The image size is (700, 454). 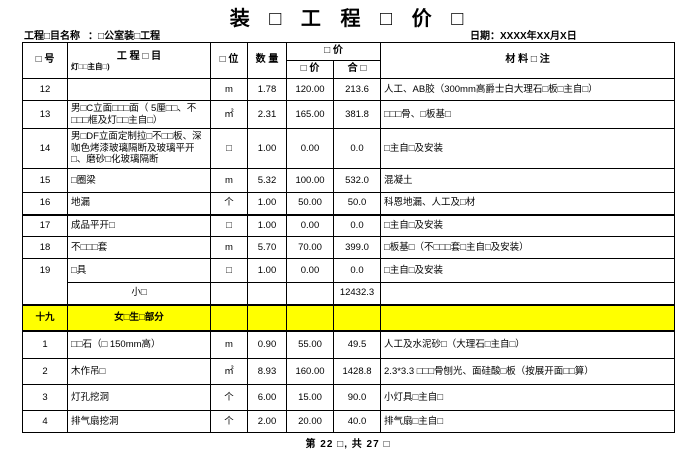 What do you see at coordinates (139, 344) in the screenshot?
I see `cell-item: □□石（□ 150mm高）` at bounding box center [139, 344].